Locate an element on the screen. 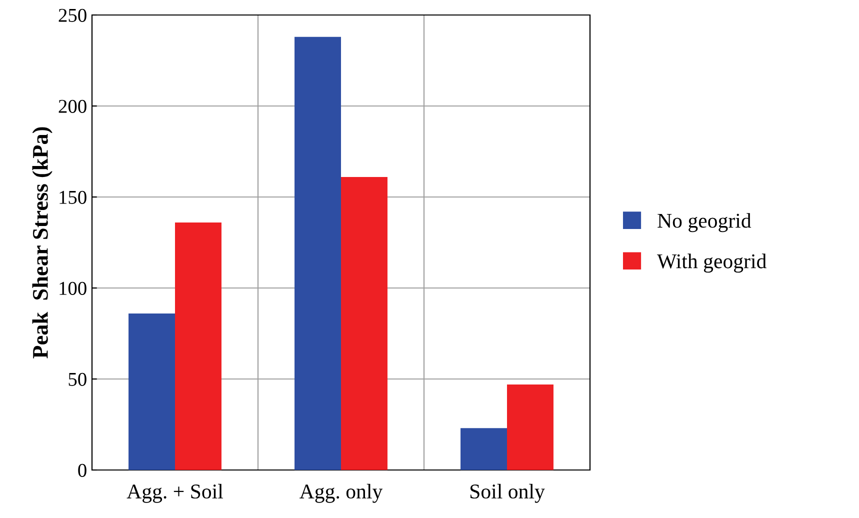 Image resolution: width=859 pixels, height=518 pixels. x-tick-label: Soil only is located at coordinates (507, 493).